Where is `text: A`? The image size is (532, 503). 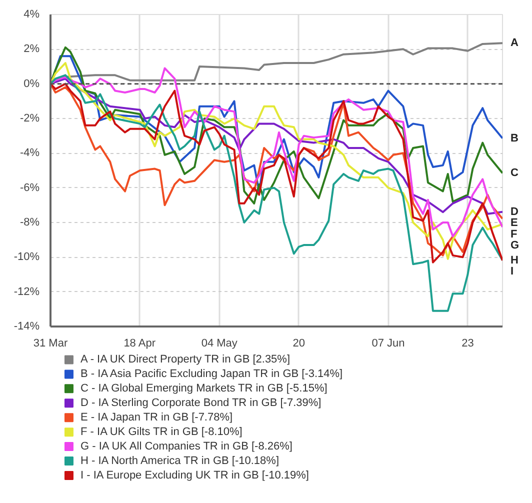
text: A is located at coordinates (514, 43).